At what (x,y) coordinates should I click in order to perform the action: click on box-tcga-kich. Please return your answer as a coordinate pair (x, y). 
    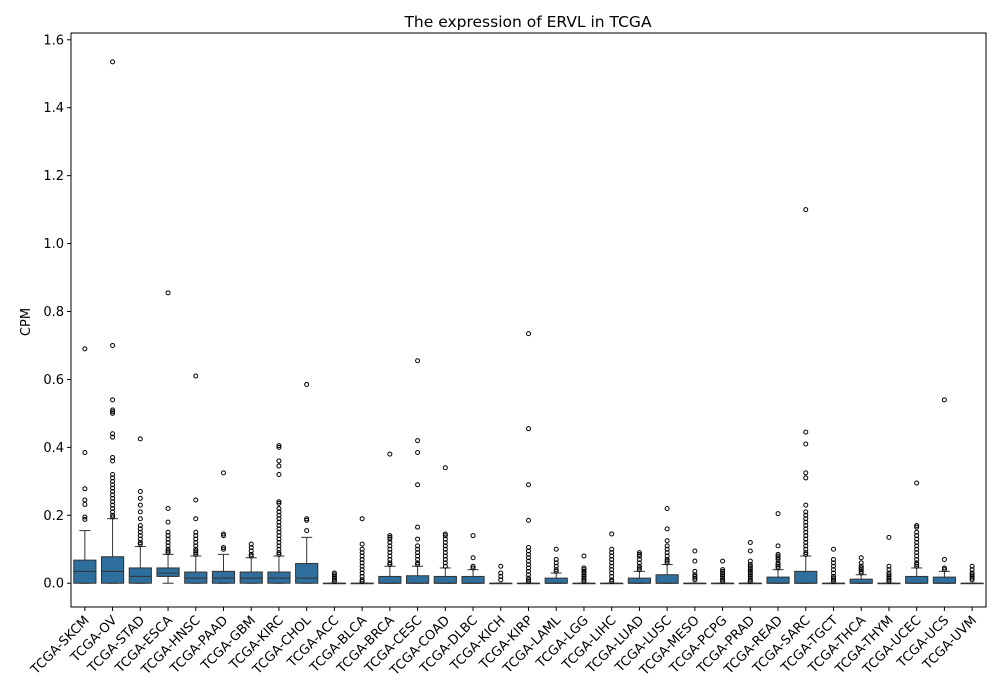
    Looking at the image, I should click on (501, 574).